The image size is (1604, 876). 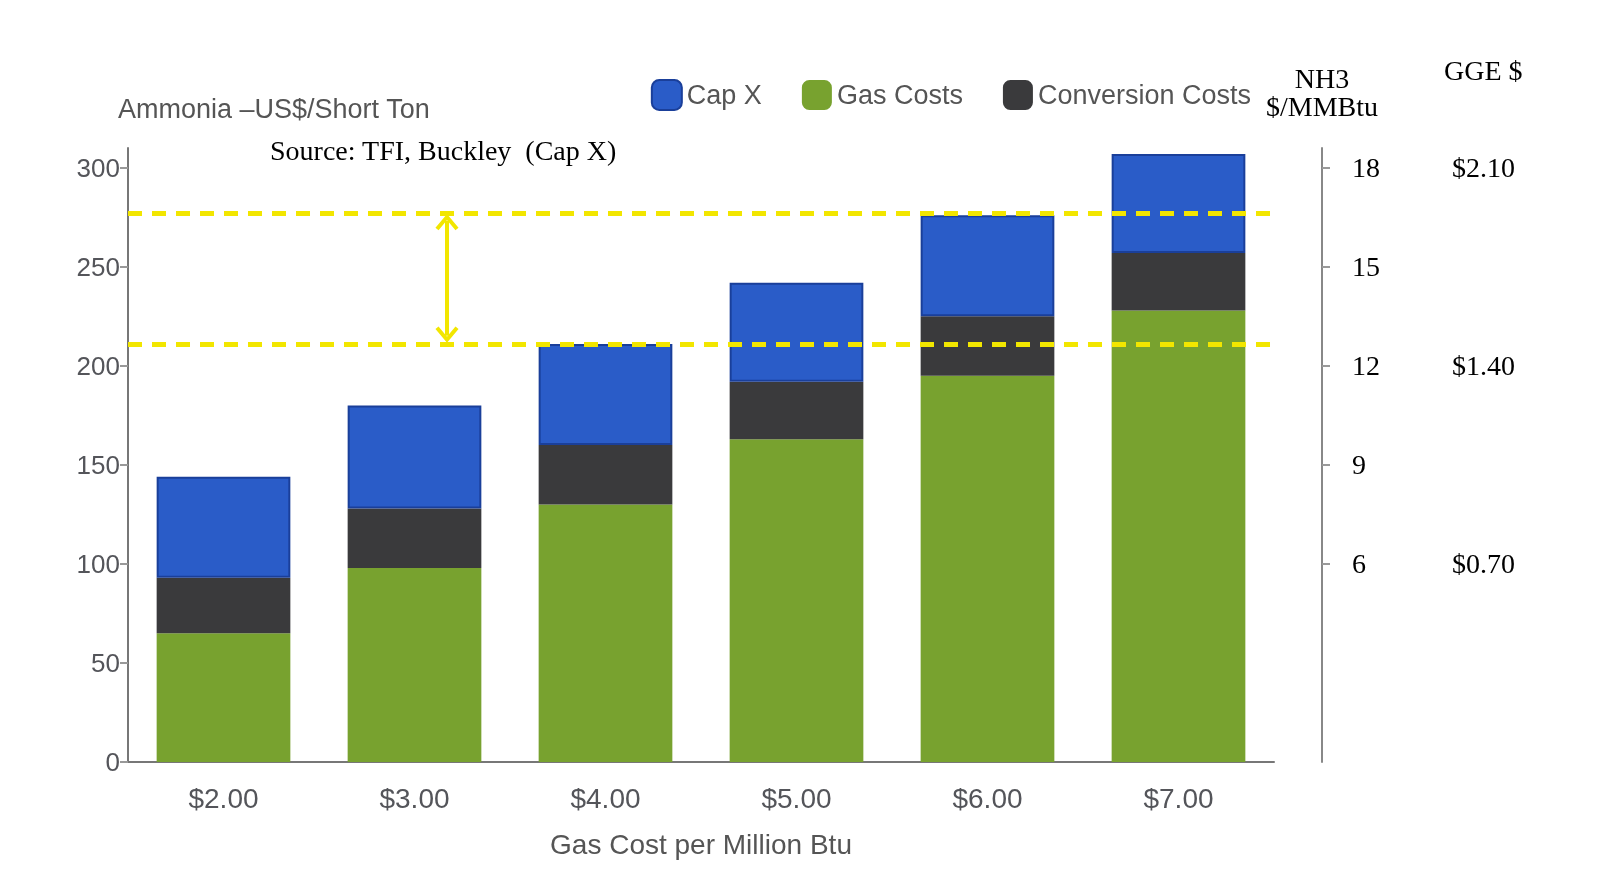 What do you see at coordinates (1483, 564) in the screenshot?
I see `y3-tick-label: $0.70` at bounding box center [1483, 564].